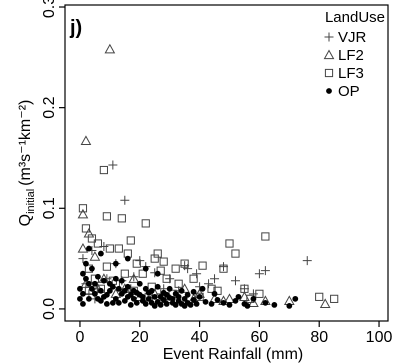 Image resolution: width=394 pixels, height=364 pixels. I want to click on y-tick-label: 0.2, so click(49, 107).